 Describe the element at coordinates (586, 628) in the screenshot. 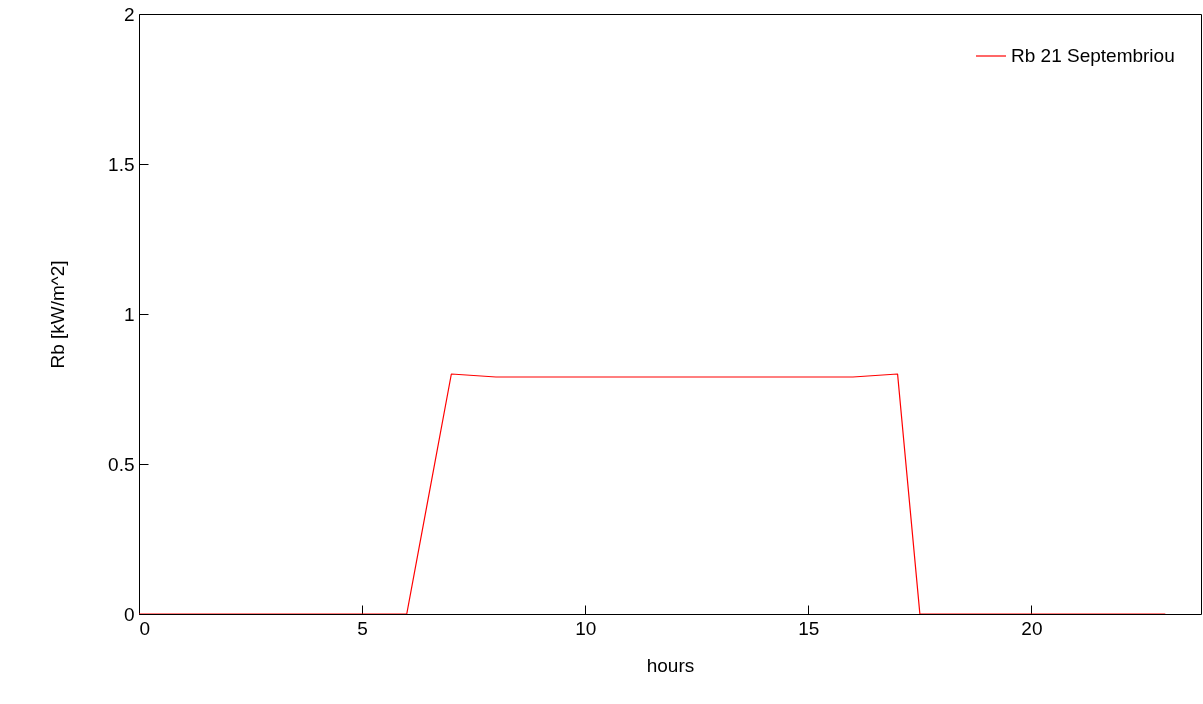

I see `x-tick-label: 10` at that location.